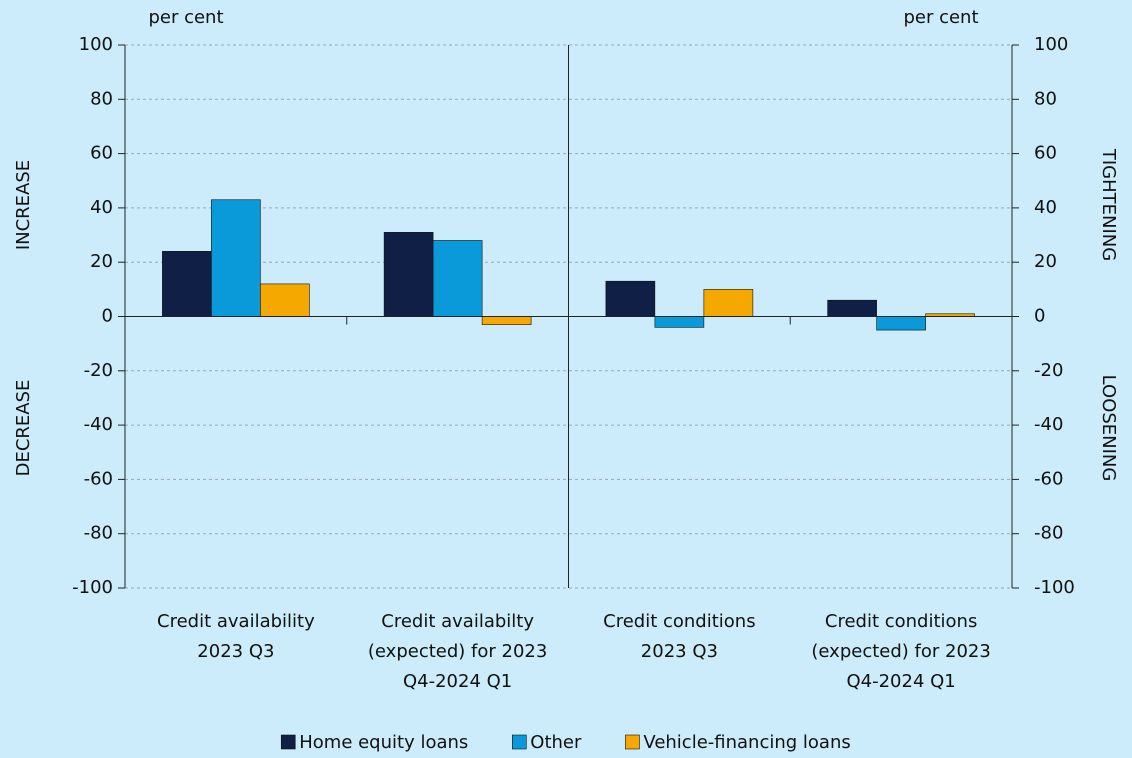 The width and height of the screenshot is (1132, 758). What do you see at coordinates (1048, 478) in the screenshot?
I see `y2-tick-label: -60` at bounding box center [1048, 478].